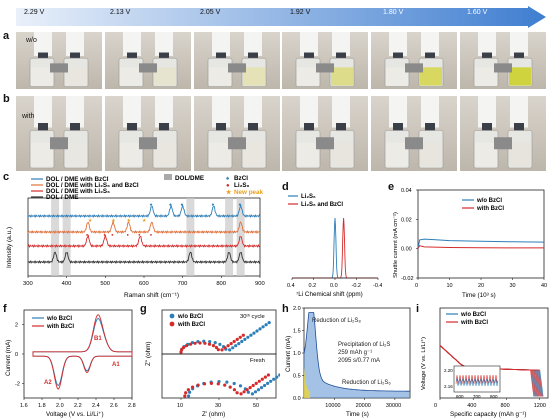 This screenshot has height=419, width=554. I want to click on d-curve, so click(335, 248).